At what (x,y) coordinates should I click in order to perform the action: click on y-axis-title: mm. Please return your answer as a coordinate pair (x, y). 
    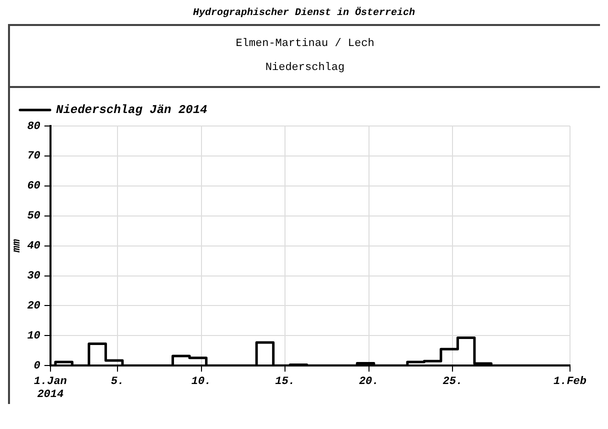
    Looking at the image, I should click on (17, 246).